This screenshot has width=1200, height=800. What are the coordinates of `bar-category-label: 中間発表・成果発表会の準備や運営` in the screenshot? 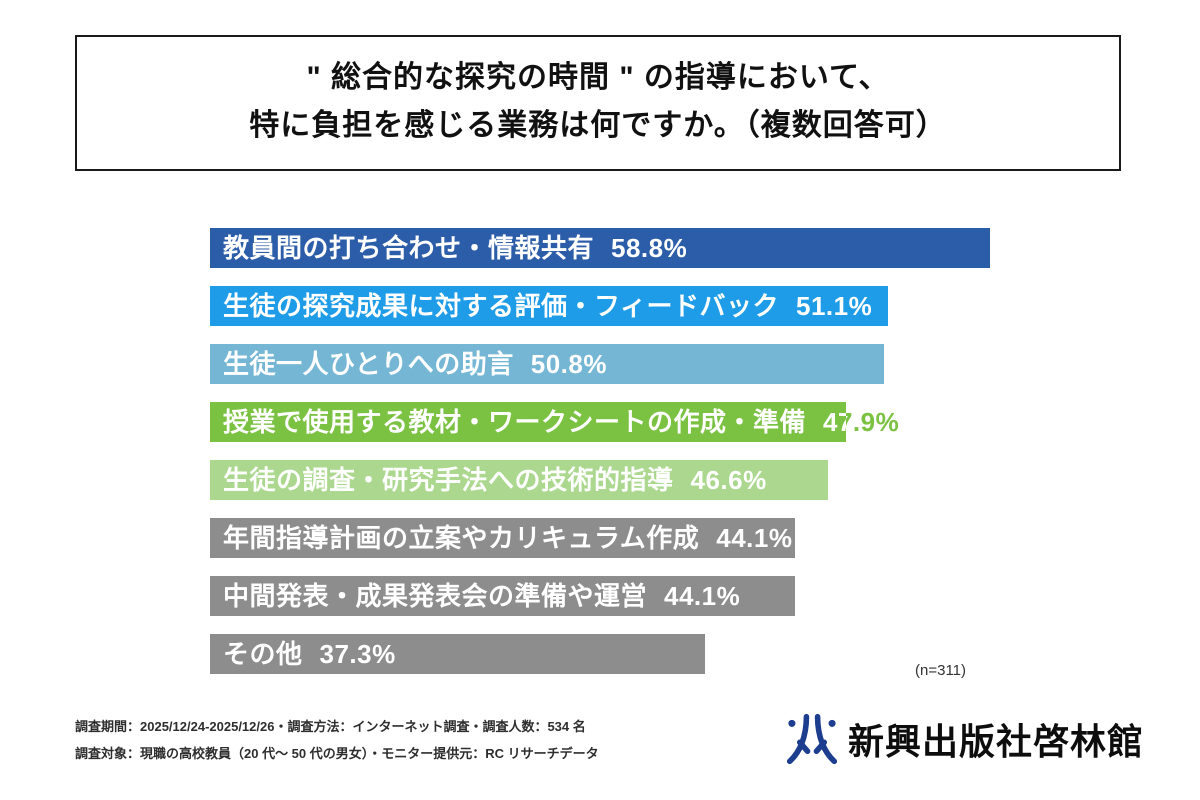 It's located at (435, 596).